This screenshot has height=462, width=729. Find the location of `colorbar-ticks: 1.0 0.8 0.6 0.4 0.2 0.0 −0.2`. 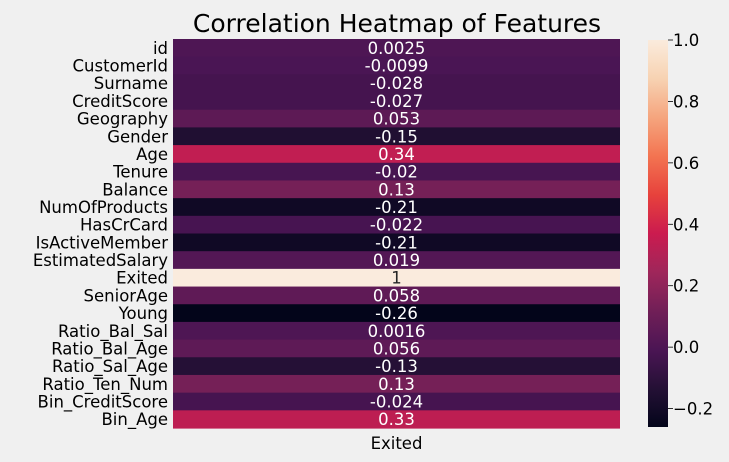

colorbar-ticks: 1.0 0.8 0.6 0.4 0.2 0.0 −0.2 is located at coordinates (690, 225).